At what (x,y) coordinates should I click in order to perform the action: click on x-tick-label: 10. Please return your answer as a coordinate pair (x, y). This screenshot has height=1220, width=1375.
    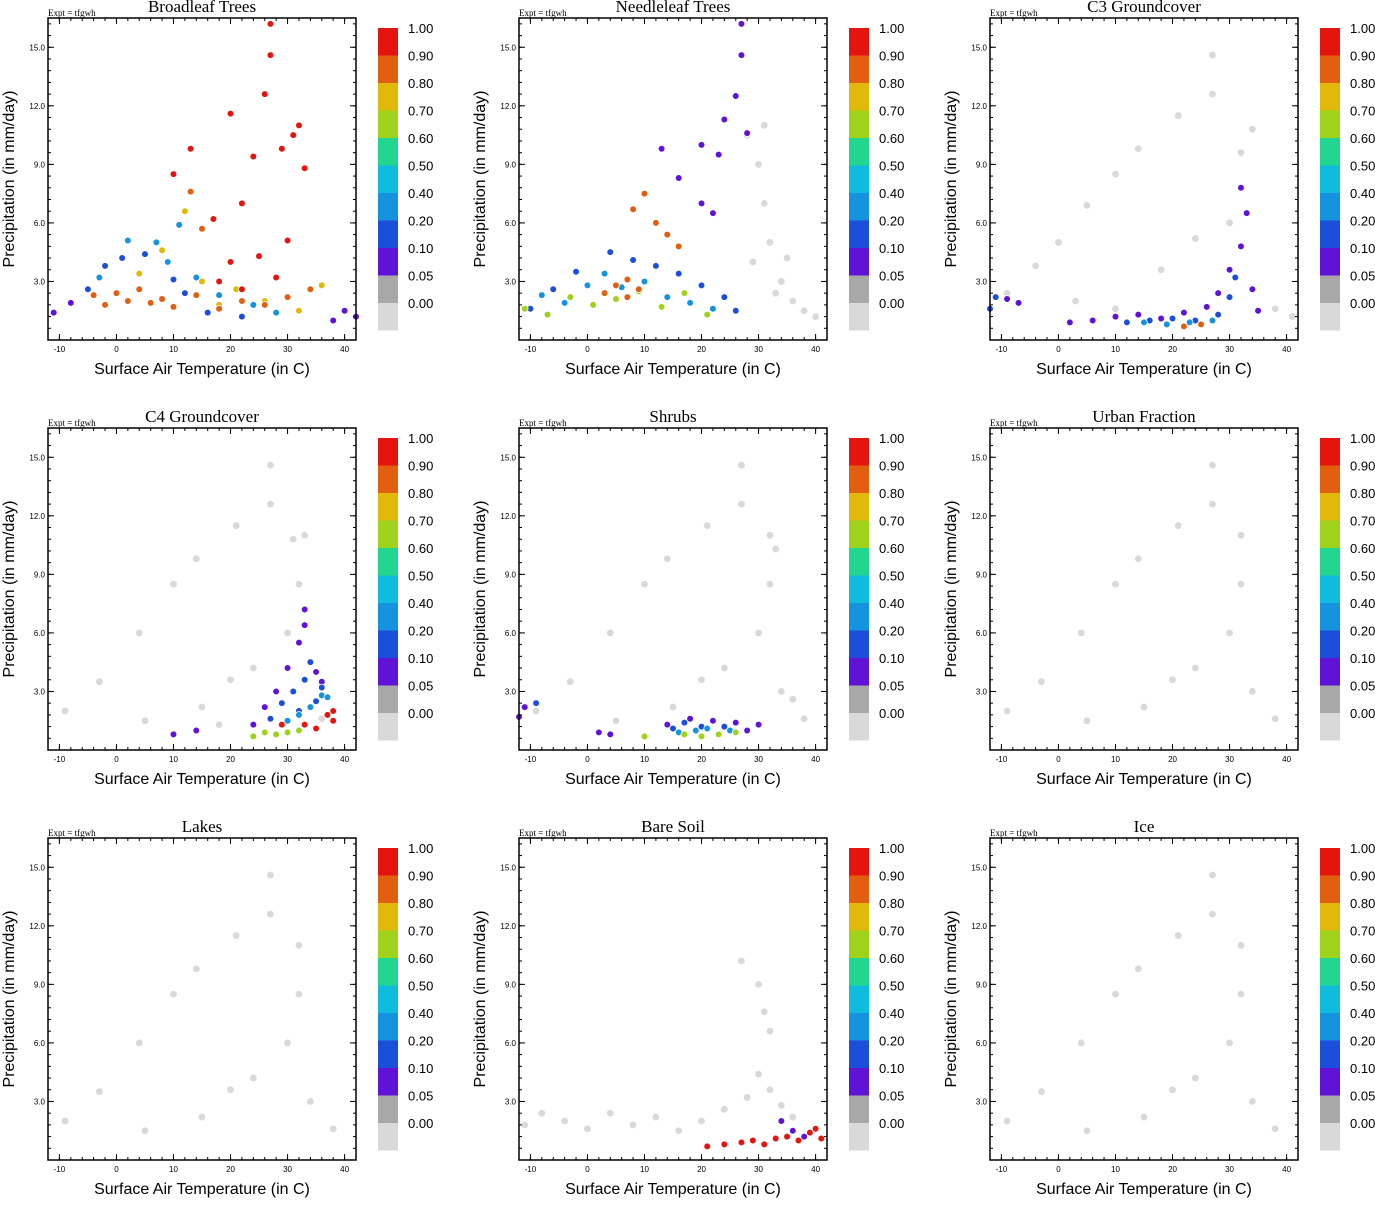
    Looking at the image, I should click on (644, 349).